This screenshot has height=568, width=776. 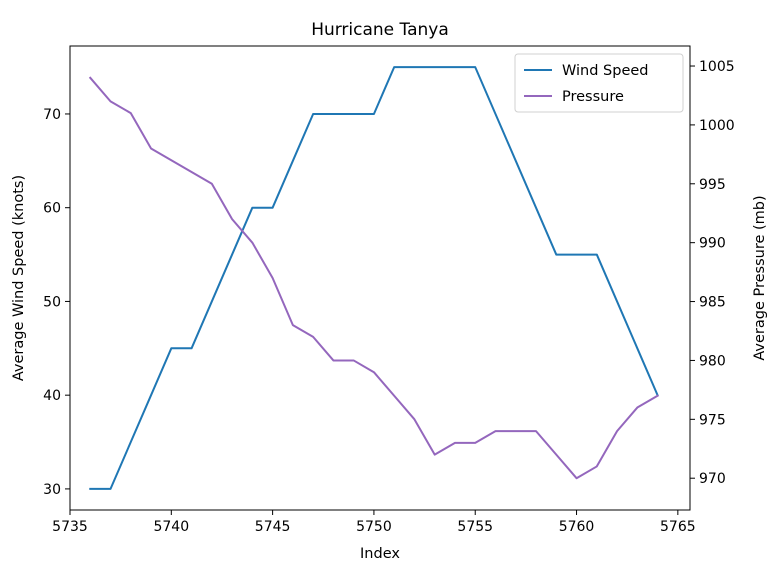 What do you see at coordinates (52, 396) in the screenshot?
I see `y-tick-label: 40` at bounding box center [52, 396].